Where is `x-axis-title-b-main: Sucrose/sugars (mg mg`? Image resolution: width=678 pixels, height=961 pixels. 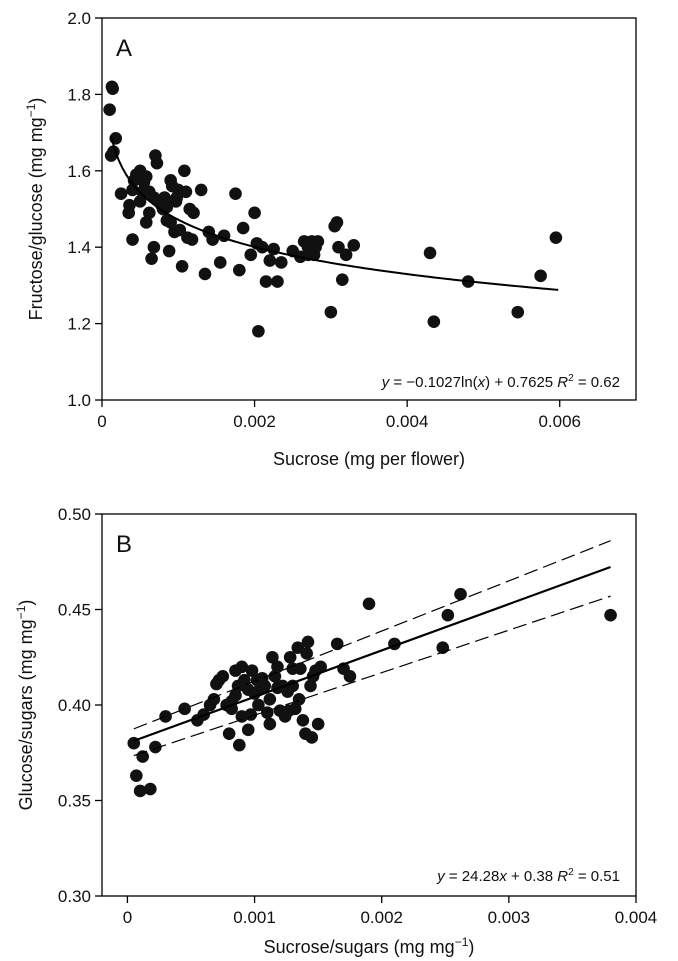 x-axis-title-b-main: Sucrose/sugars (mg mg is located at coordinates (359, 947).